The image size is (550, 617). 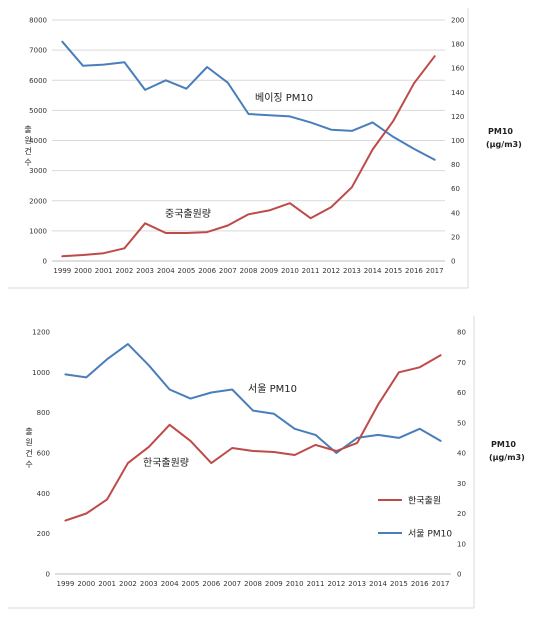 I want to click on y2-tick-label: 70, so click(x=461, y=363).